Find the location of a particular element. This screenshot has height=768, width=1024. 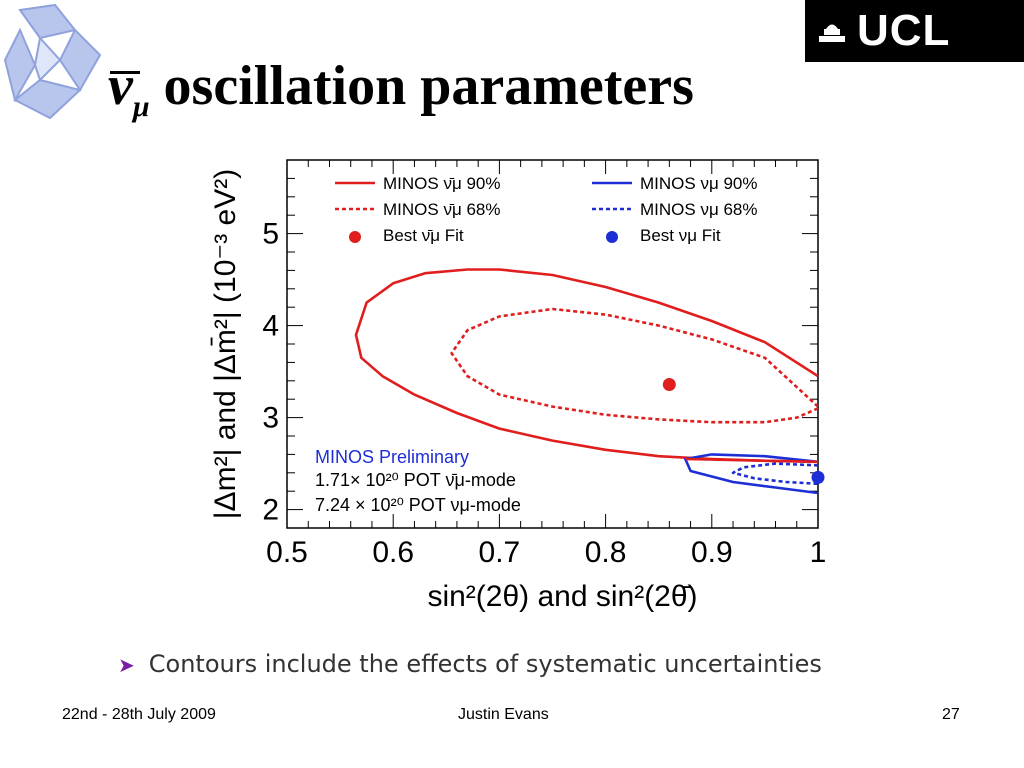

slide-title: νμ oscillation parameters is located at coordinates (401, 89).